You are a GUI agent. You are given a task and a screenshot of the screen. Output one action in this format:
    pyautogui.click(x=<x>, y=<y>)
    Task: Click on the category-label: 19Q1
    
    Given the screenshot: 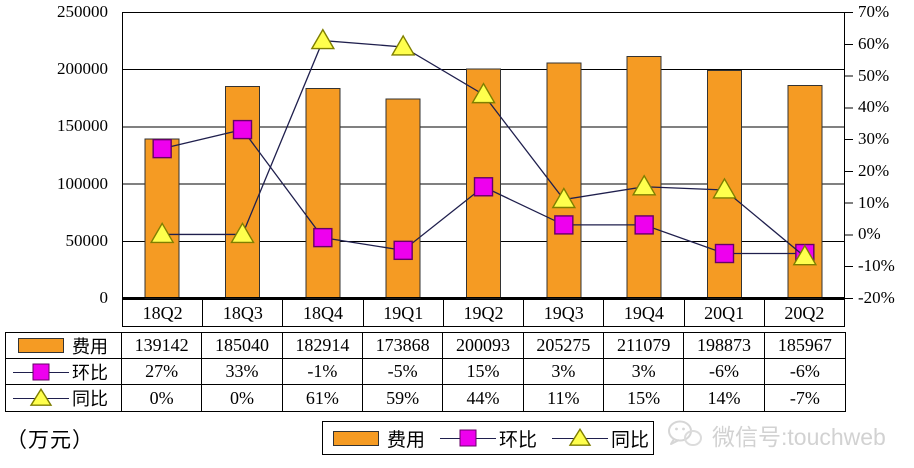 What is the action you would take?
    pyautogui.click(x=404, y=313)
    